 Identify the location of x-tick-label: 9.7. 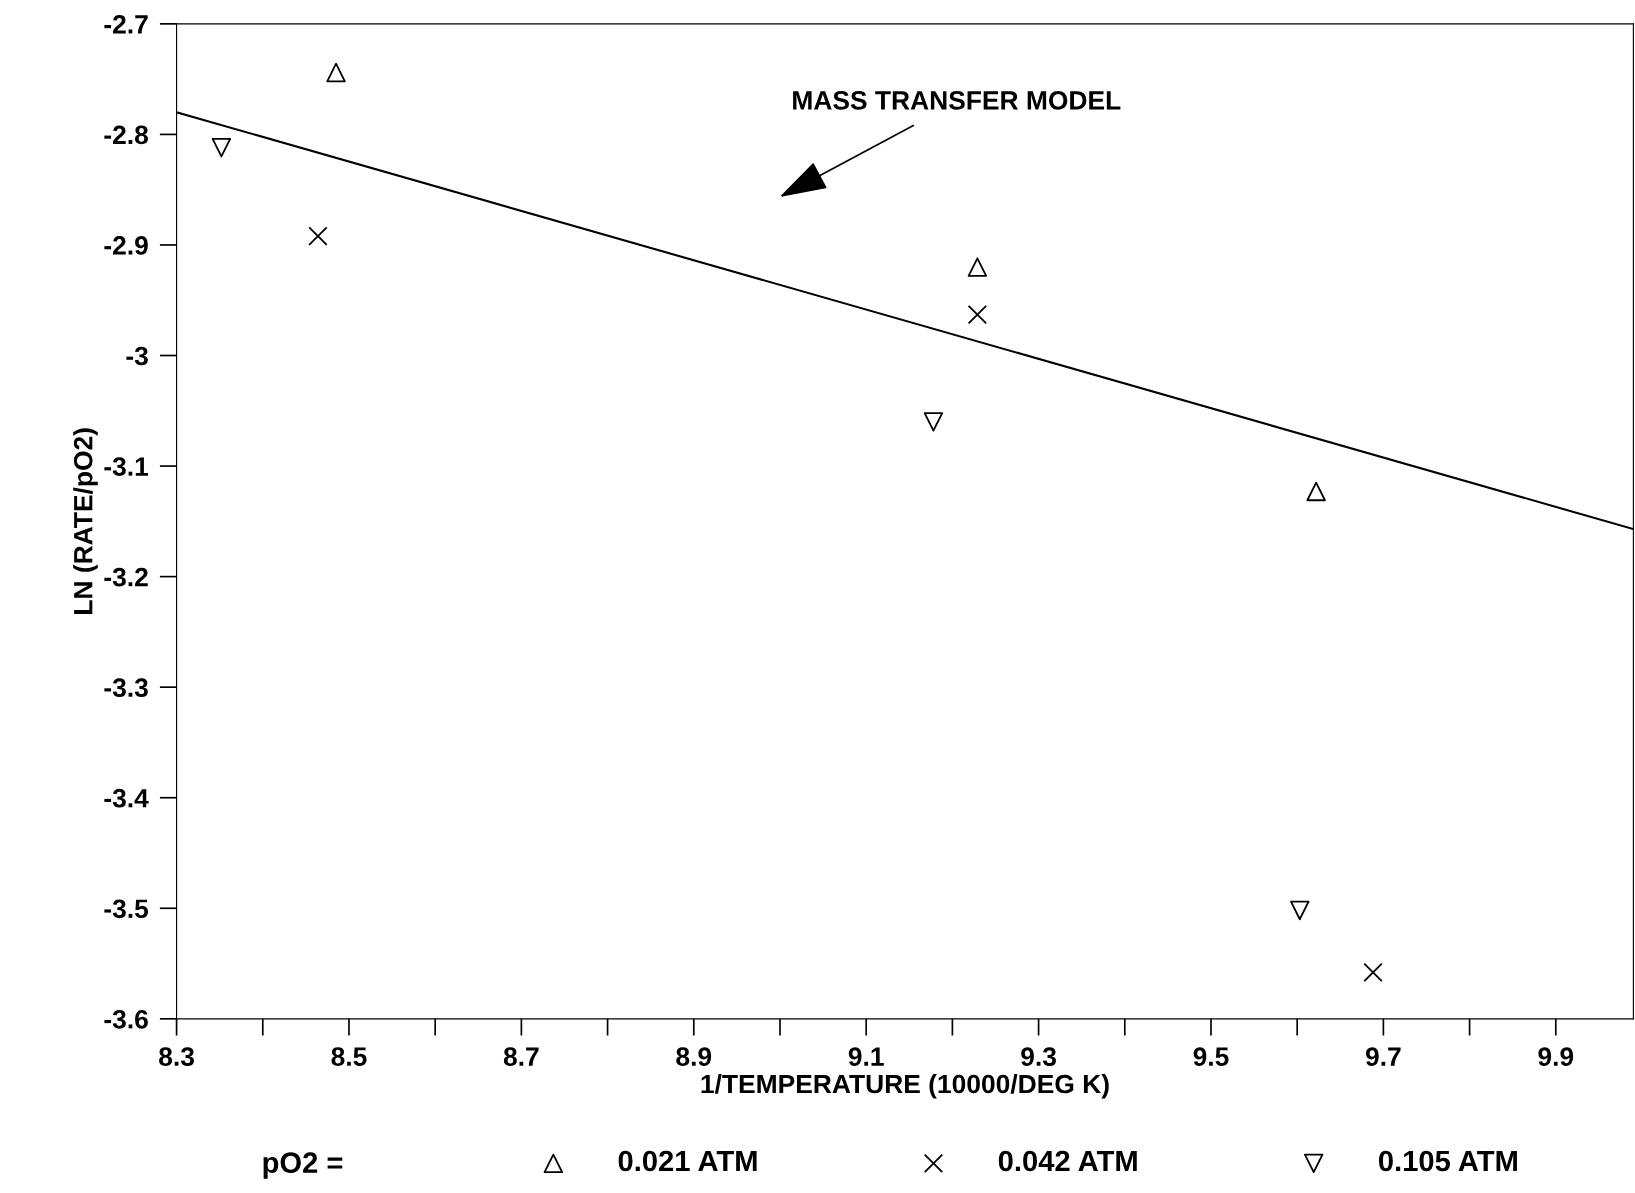
(1383, 1056).